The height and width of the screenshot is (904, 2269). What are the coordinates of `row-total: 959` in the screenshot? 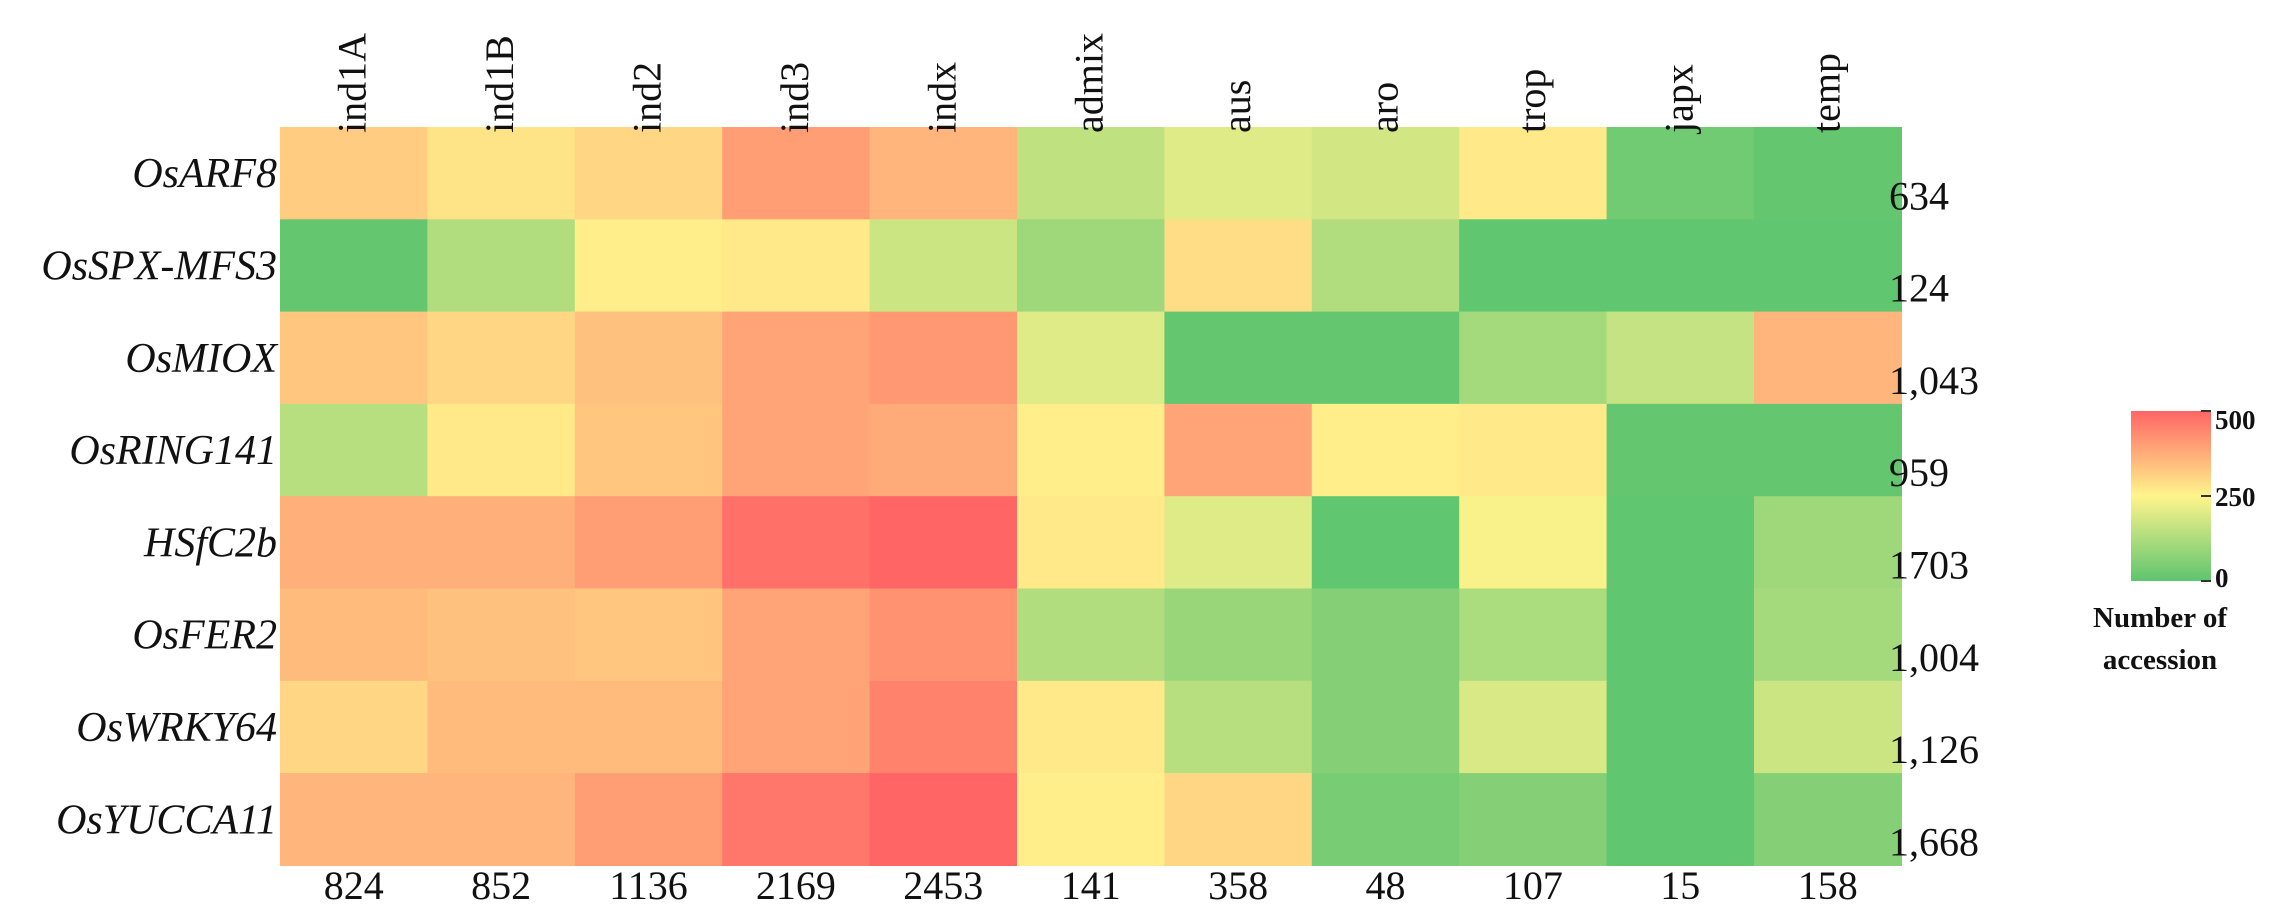 It's located at (1919, 472).